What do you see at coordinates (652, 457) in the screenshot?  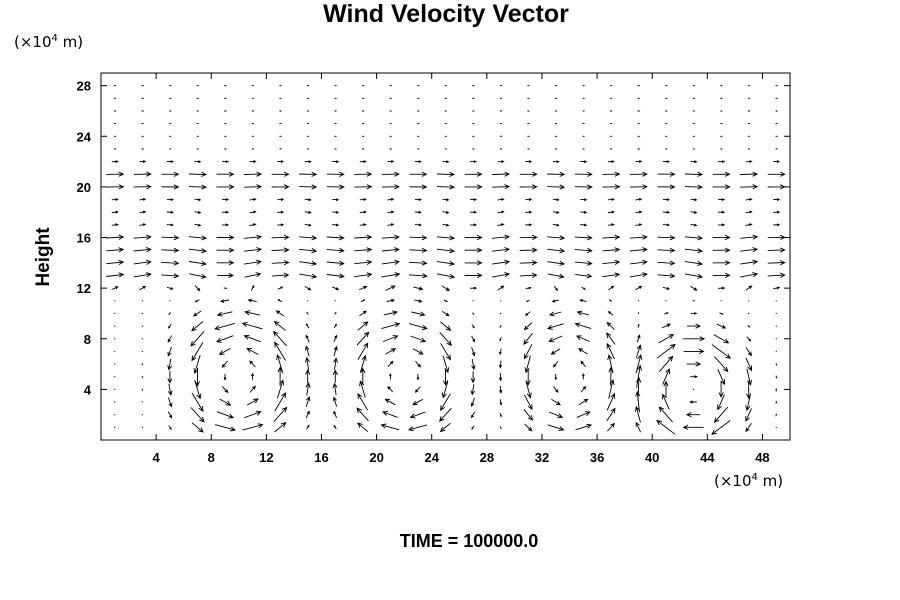 I see `x-tick-label: 40` at bounding box center [652, 457].